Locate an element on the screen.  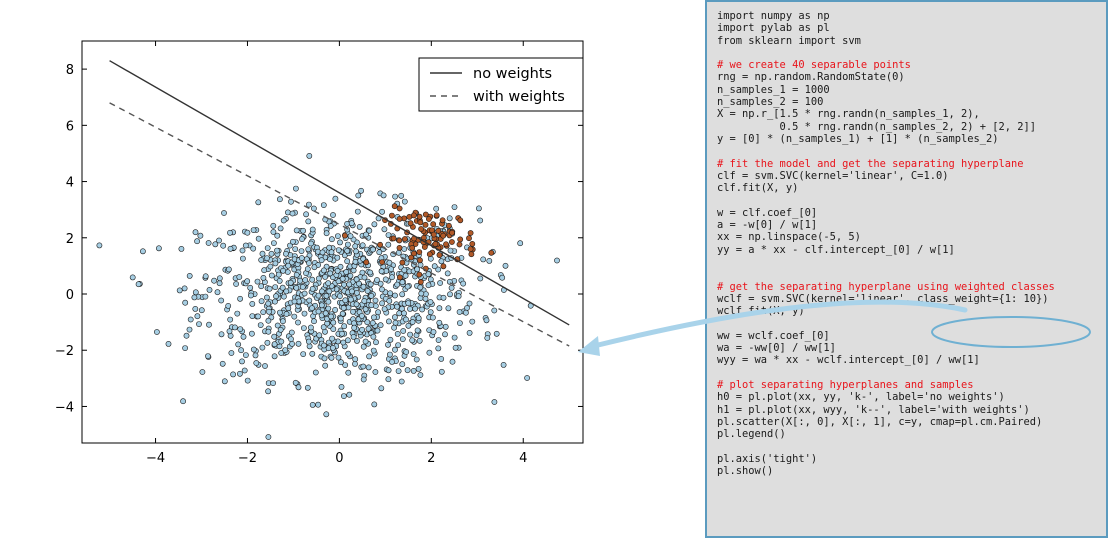
code-line: import pylab as pl is located at coordinates (773, 28).